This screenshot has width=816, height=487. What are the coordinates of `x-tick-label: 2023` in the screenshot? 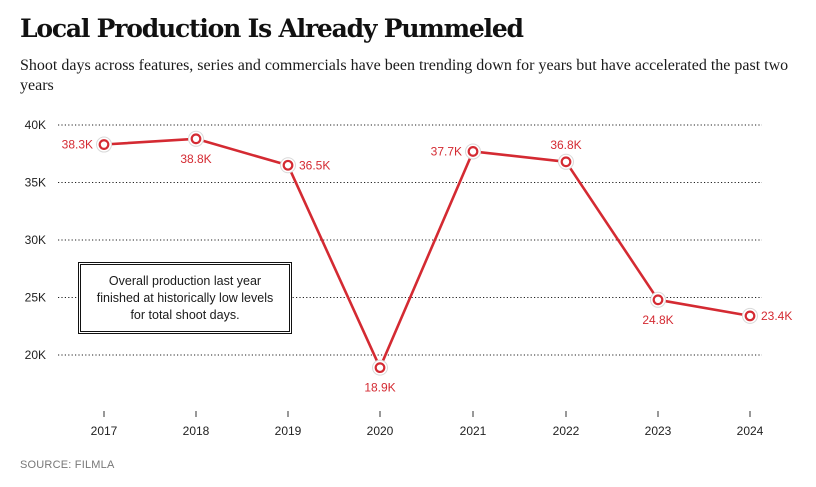 It's located at (658, 431).